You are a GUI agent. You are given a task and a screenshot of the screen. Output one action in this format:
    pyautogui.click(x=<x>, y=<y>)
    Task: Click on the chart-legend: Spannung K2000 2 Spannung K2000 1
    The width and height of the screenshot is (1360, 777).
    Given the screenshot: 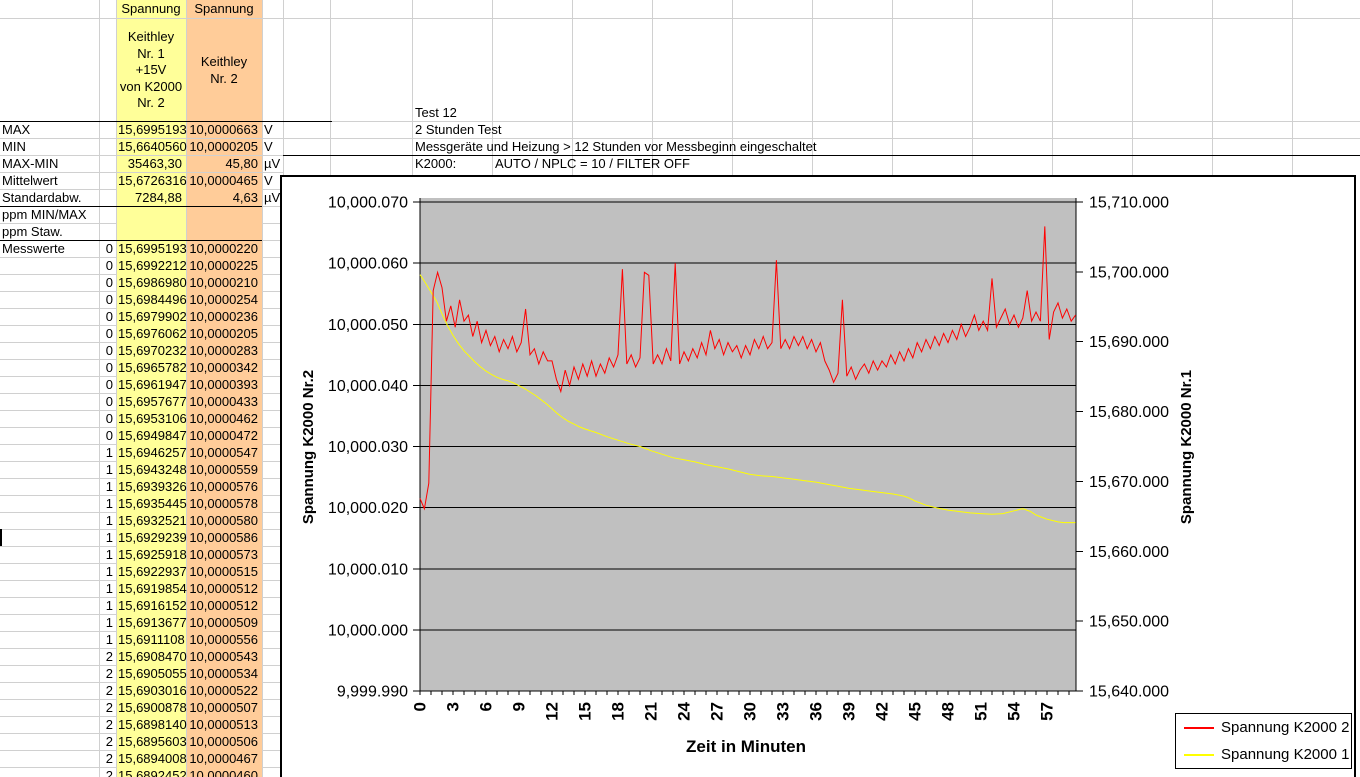 What is the action you would take?
    pyautogui.click(x=1263, y=741)
    